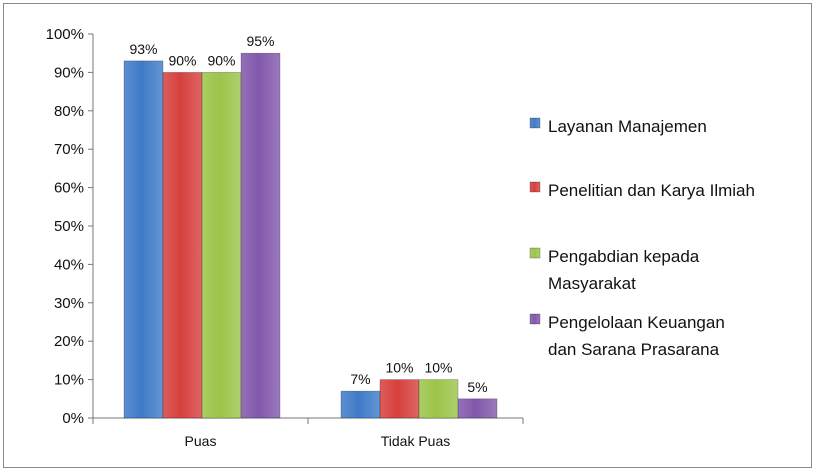 The height and width of the screenshot is (473, 817). Describe the element at coordinates (477, 387) in the screenshot. I see `data-label: 5%` at that location.